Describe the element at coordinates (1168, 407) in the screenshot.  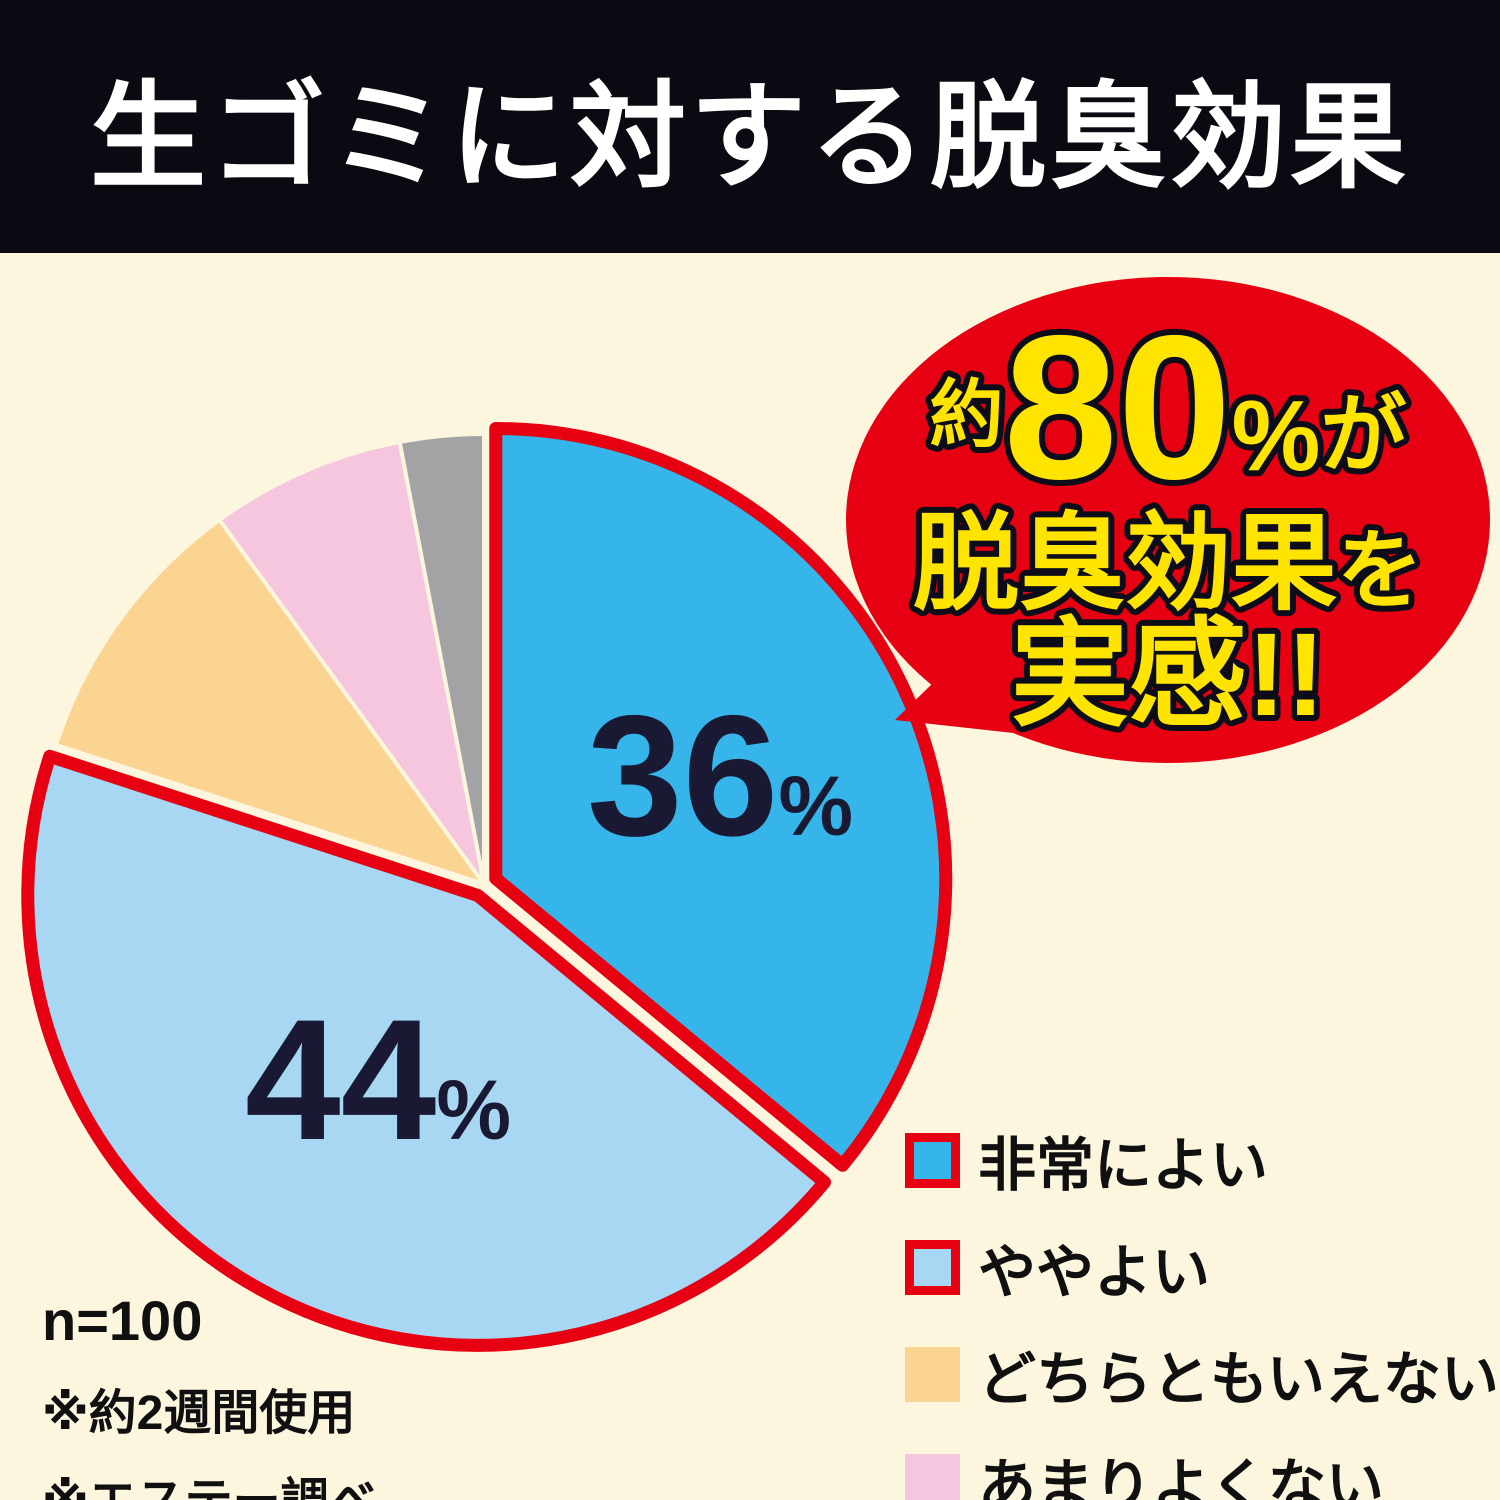
I see `callout-line1: 約80%が` at that location.